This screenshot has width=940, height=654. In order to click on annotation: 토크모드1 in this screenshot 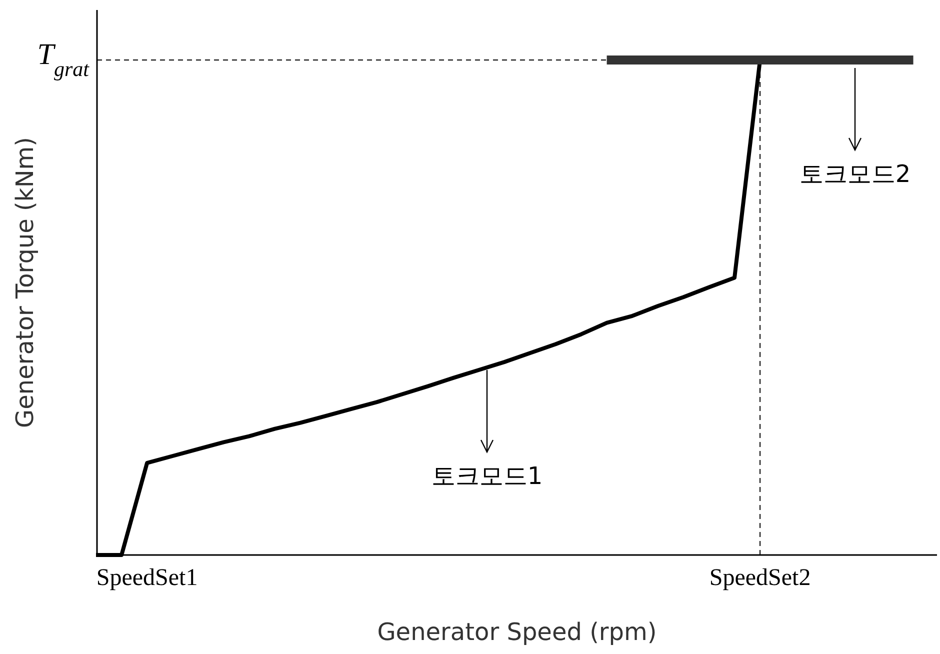, I will do `click(487, 476)`.